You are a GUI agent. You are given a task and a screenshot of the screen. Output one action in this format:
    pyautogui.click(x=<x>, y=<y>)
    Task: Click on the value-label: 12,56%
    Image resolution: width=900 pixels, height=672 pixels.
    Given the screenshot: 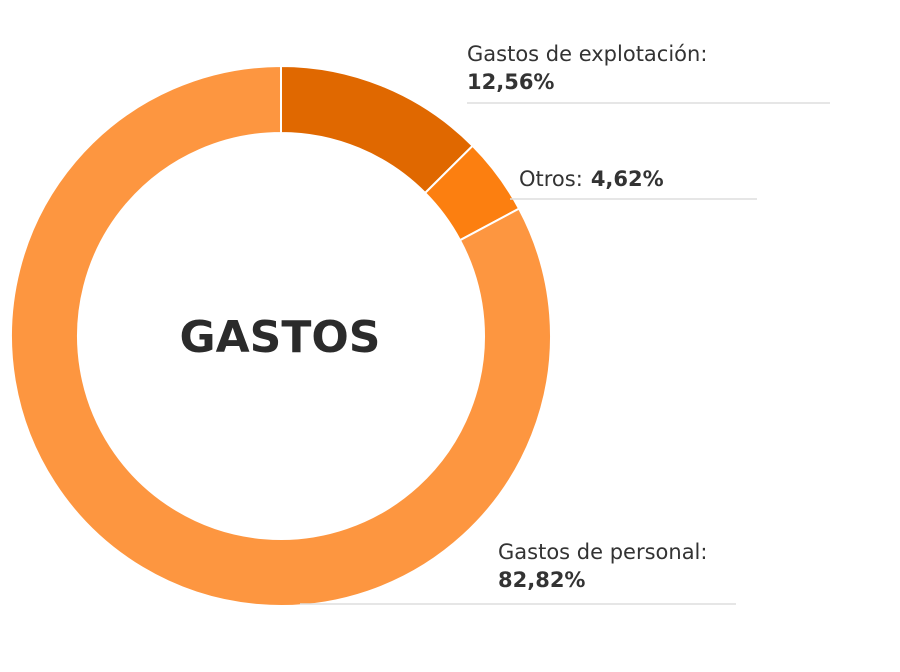 What is the action you would take?
    pyautogui.click(x=510, y=82)
    